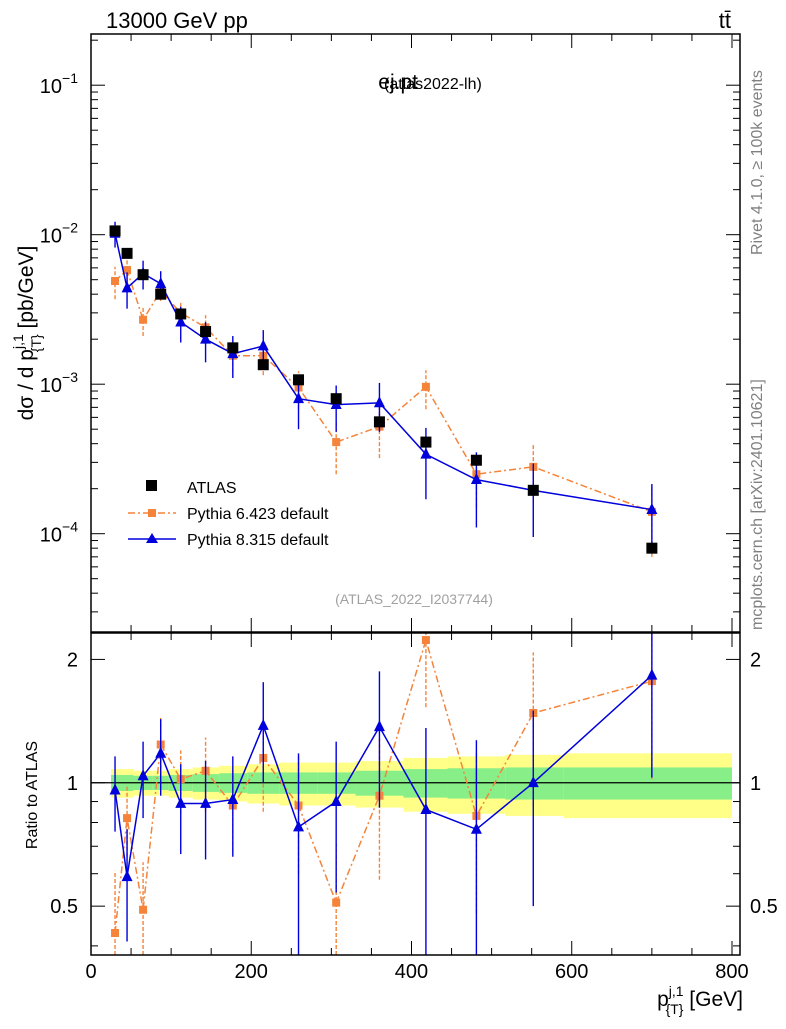 The image size is (786, 1029). Describe the element at coordinates (152, 513) in the screenshot. I see `legend-marker-pythia6` at that location.